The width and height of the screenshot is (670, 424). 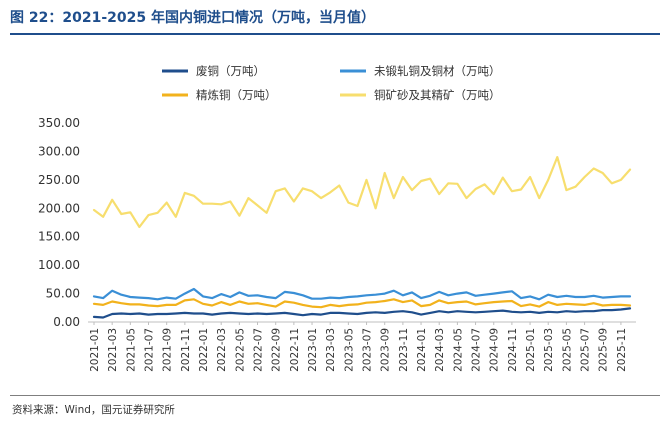 I want to click on y-tick-label: 150.00, so click(x=59, y=237).